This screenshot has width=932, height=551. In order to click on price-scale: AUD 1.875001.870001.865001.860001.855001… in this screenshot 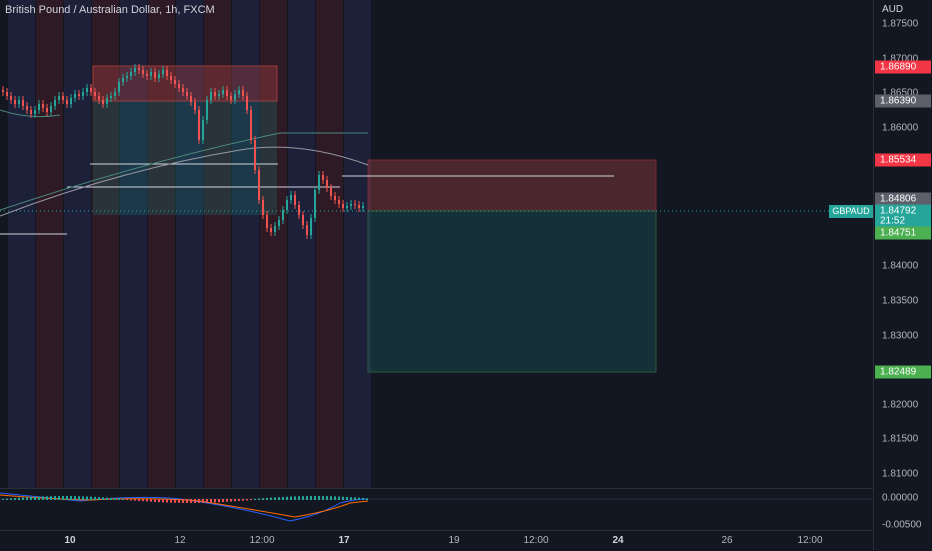, I will do `click(902, 275)`.